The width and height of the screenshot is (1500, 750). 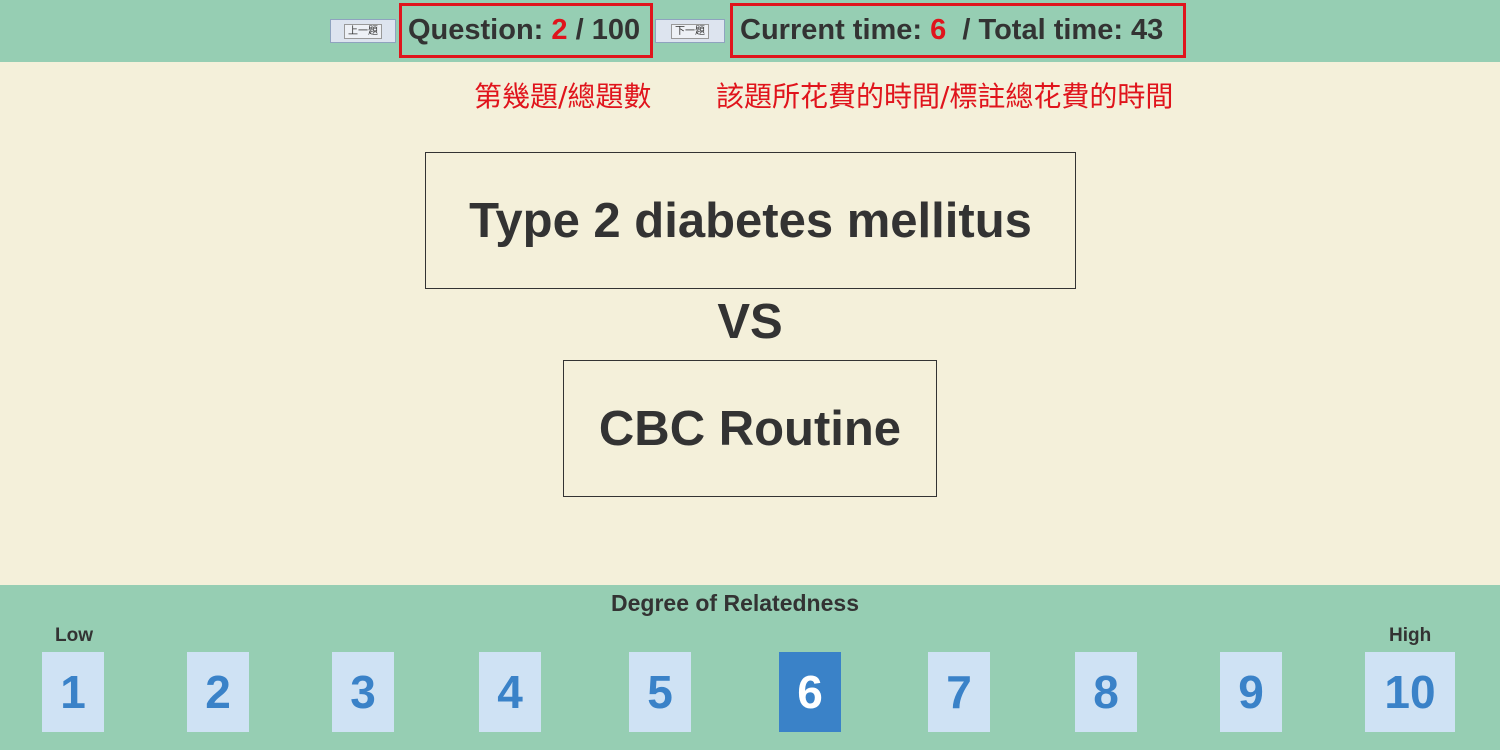 I want to click on question-total: 100, so click(x=616, y=30).